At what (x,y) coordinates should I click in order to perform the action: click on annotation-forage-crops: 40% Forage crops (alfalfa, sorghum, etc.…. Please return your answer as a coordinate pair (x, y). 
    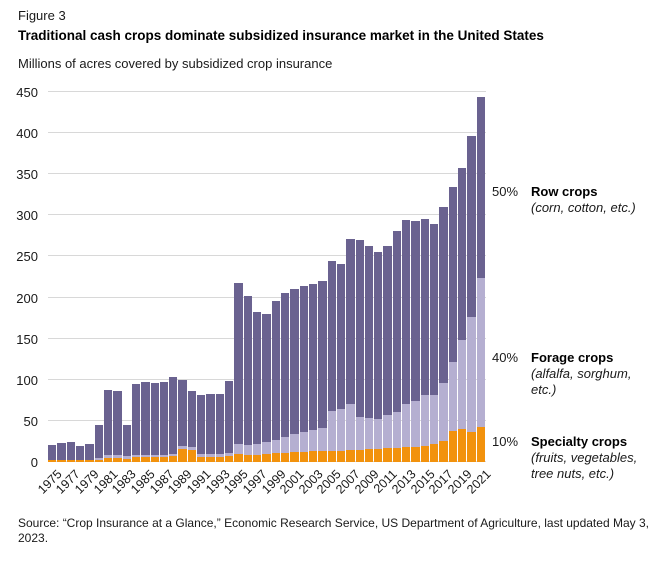
    Looking at the image, I should click on (571, 374).